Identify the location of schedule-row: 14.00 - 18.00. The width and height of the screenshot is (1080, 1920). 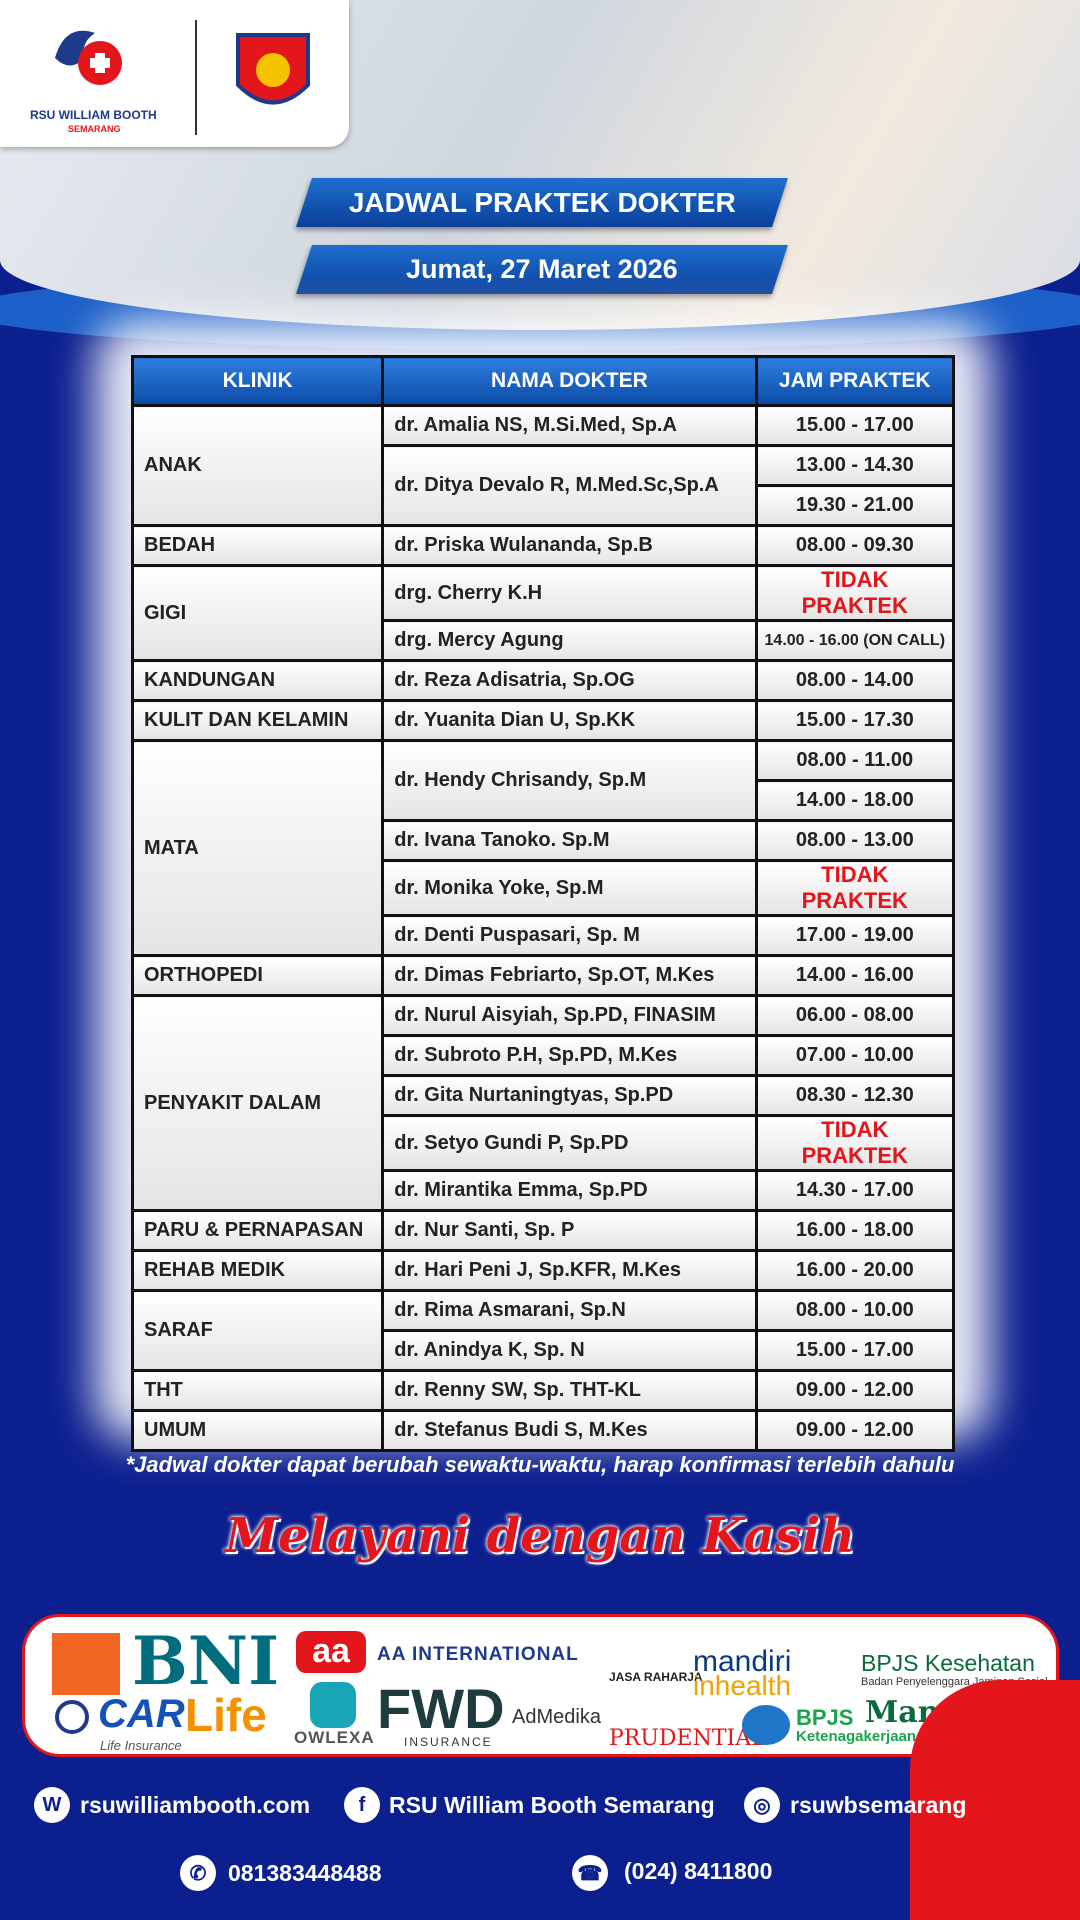
(544, 800).